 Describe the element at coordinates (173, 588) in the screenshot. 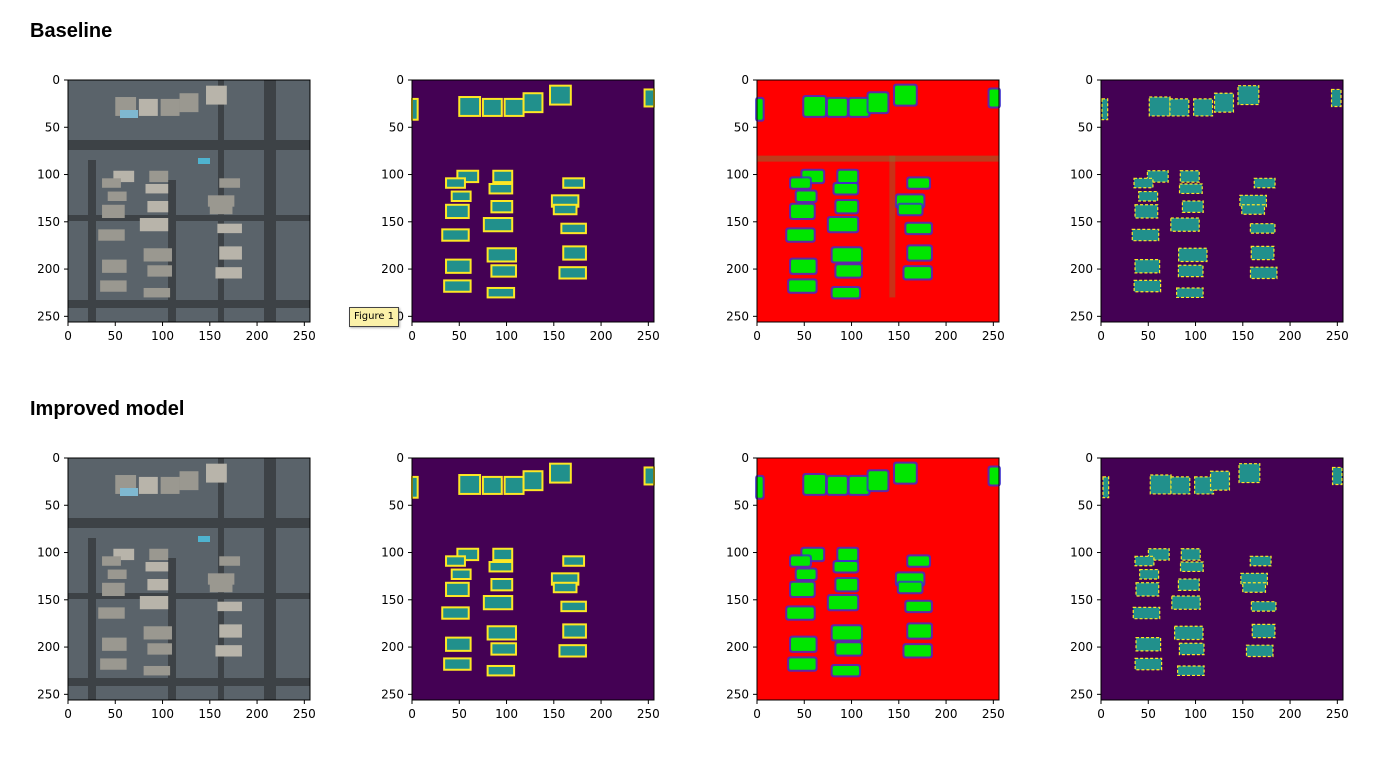

I see `panel-improved-satellite-image: 0 50 100 150 200 250 0 50 100 150 200 250` at that location.